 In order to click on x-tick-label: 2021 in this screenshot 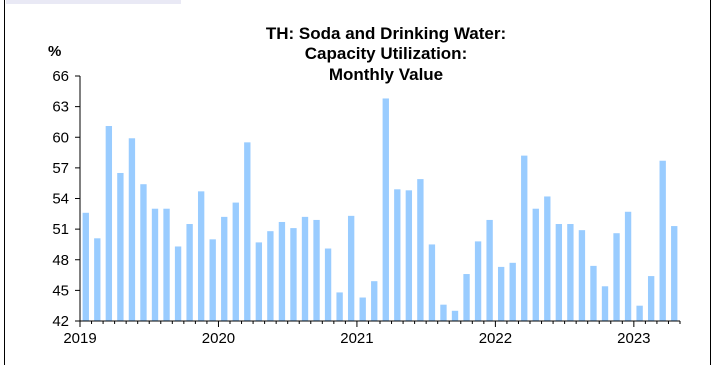, I will do `click(356, 338)`.